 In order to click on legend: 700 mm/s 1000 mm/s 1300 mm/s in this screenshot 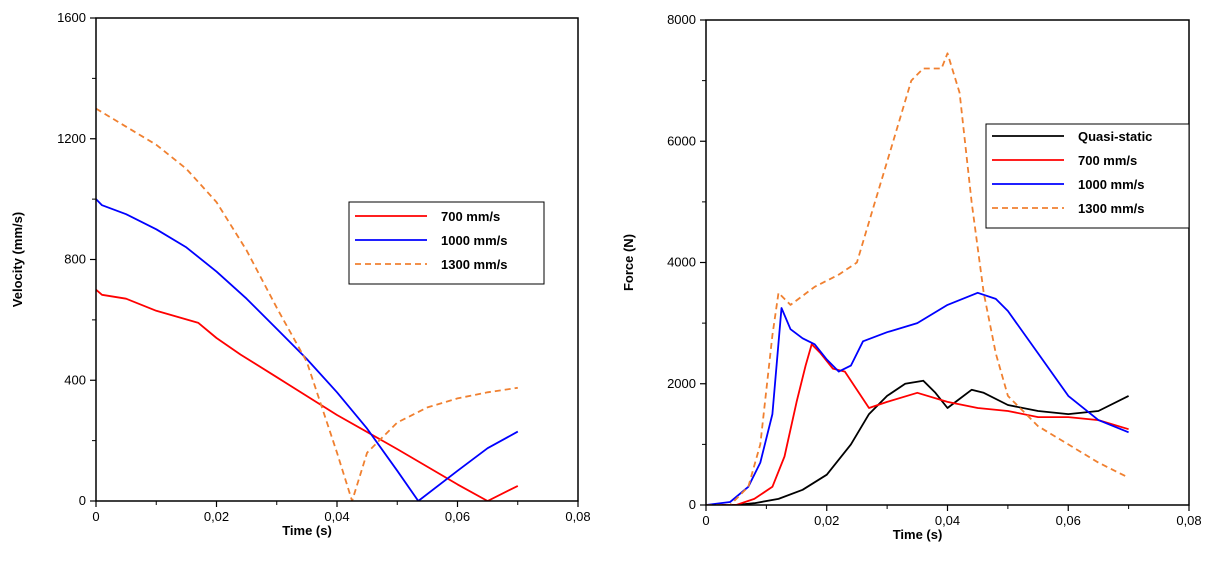, I will do `click(446, 243)`.